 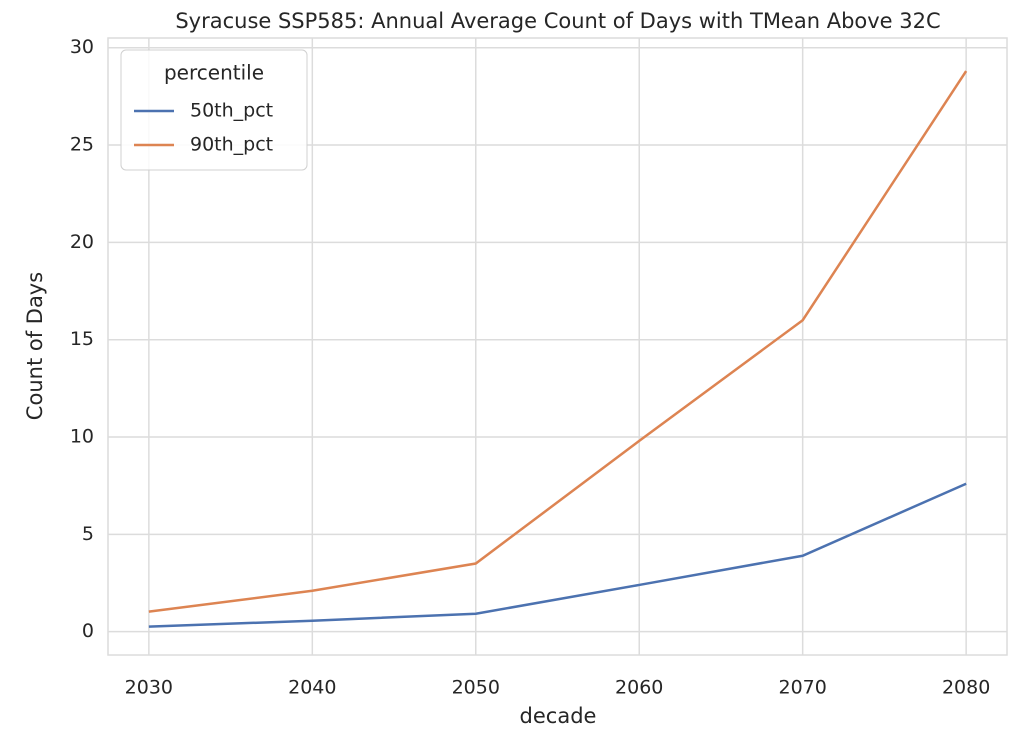 What do you see at coordinates (639, 688) in the screenshot?
I see `x-tick-label: 2060` at bounding box center [639, 688].